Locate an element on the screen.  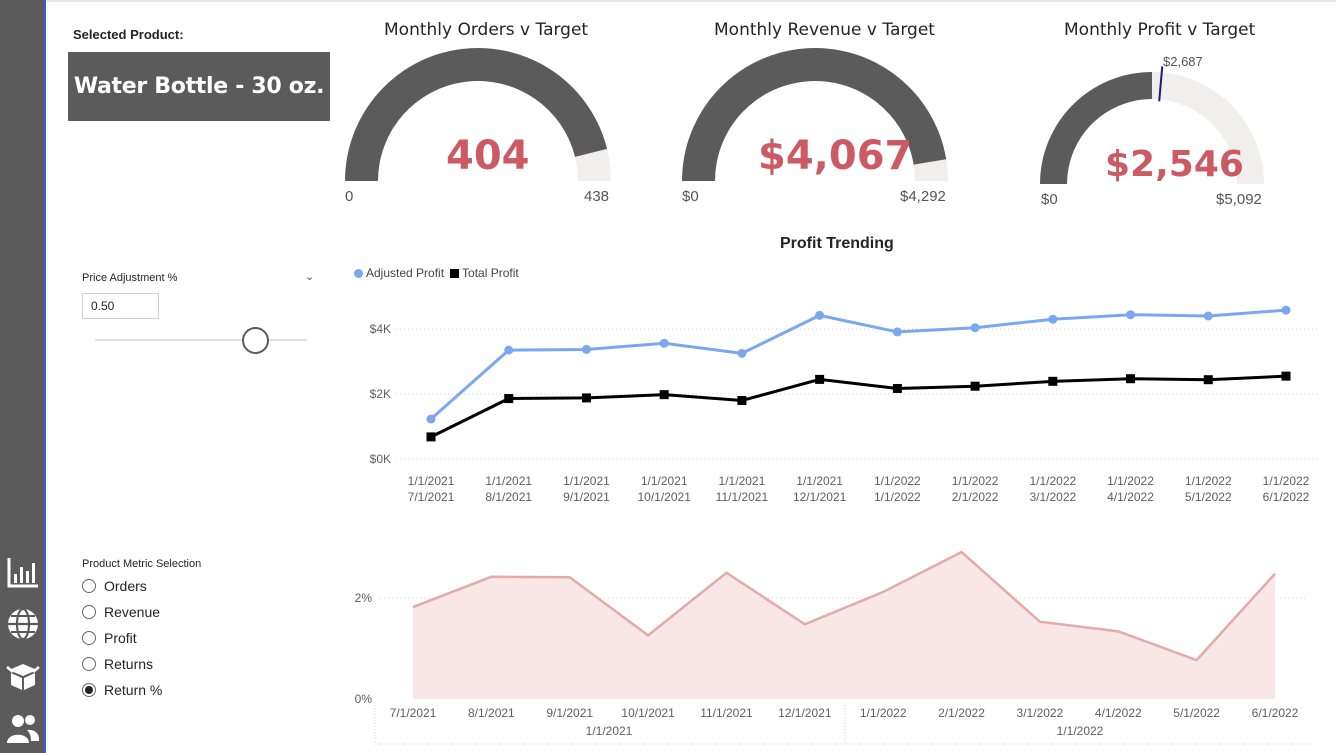
profit-x-tick: 3/1/2022 is located at coordinates (1052, 497).